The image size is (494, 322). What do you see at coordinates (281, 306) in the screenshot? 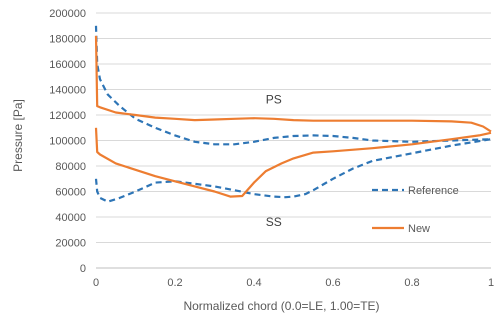
I see `x-axis-title: Normalized chord (0.0=LE, 1.00=TE)` at bounding box center [281, 306].